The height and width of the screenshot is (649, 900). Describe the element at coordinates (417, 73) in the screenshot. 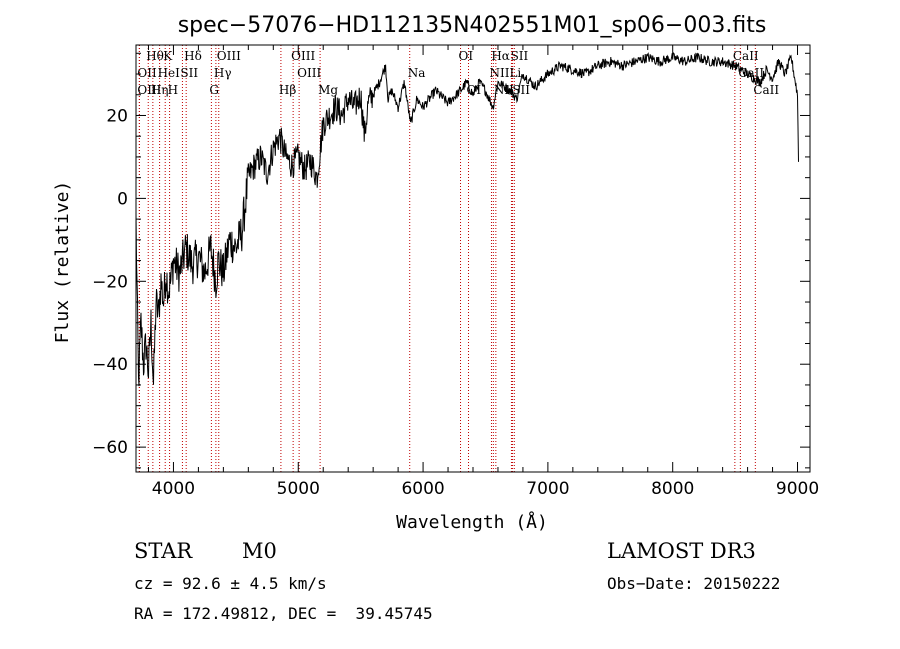

I see `spectral-line-label: Na` at that location.